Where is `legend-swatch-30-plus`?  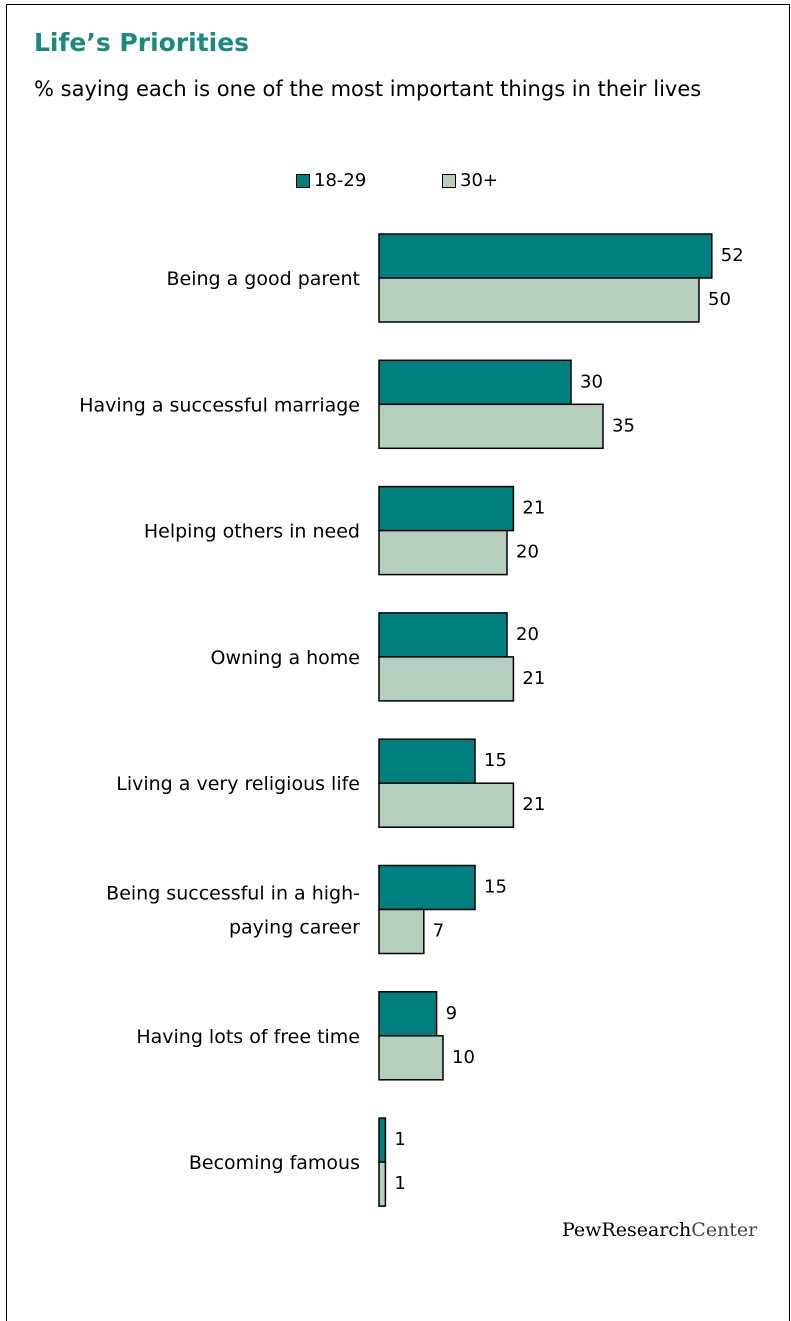
legend-swatch-30-plus is located at coordinates (449, 180).